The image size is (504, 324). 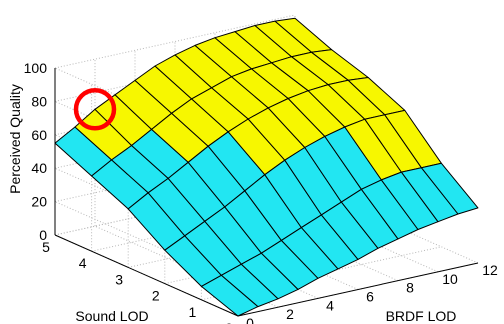 I want to click on y-axis-line, so click(x=146, y=275).